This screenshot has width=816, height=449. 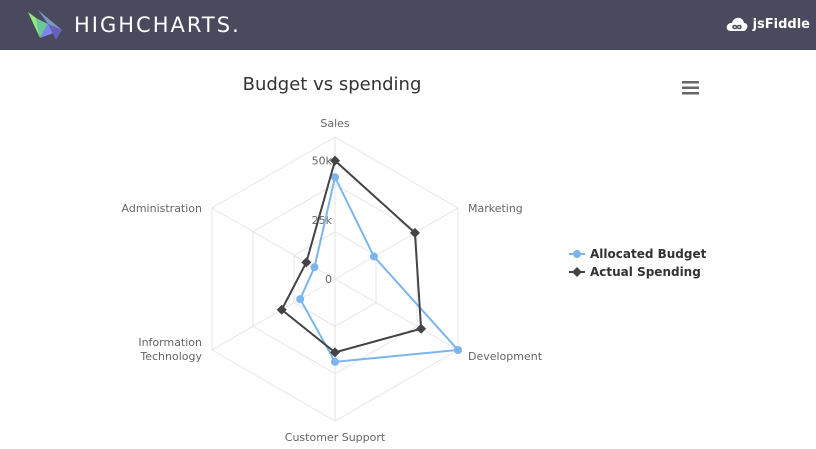 What do you see at coordinates (736, 24) in the screenshot?
I see `cloud-icon` at bounding box center [736, 24].